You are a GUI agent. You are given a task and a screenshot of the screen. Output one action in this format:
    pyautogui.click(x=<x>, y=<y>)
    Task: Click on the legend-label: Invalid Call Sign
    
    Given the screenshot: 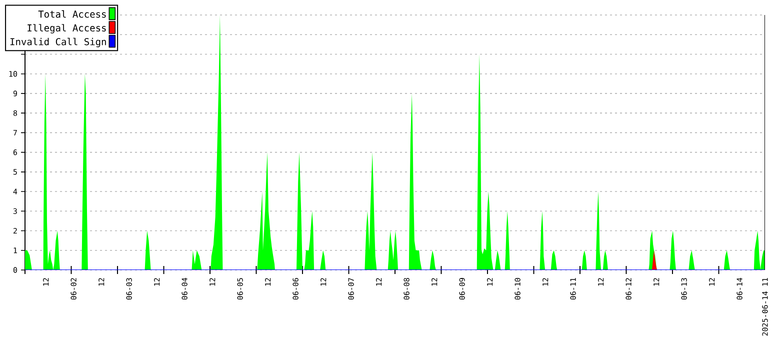 What is the action you would take?
    pyautogui.click(x=58, y=43)
    